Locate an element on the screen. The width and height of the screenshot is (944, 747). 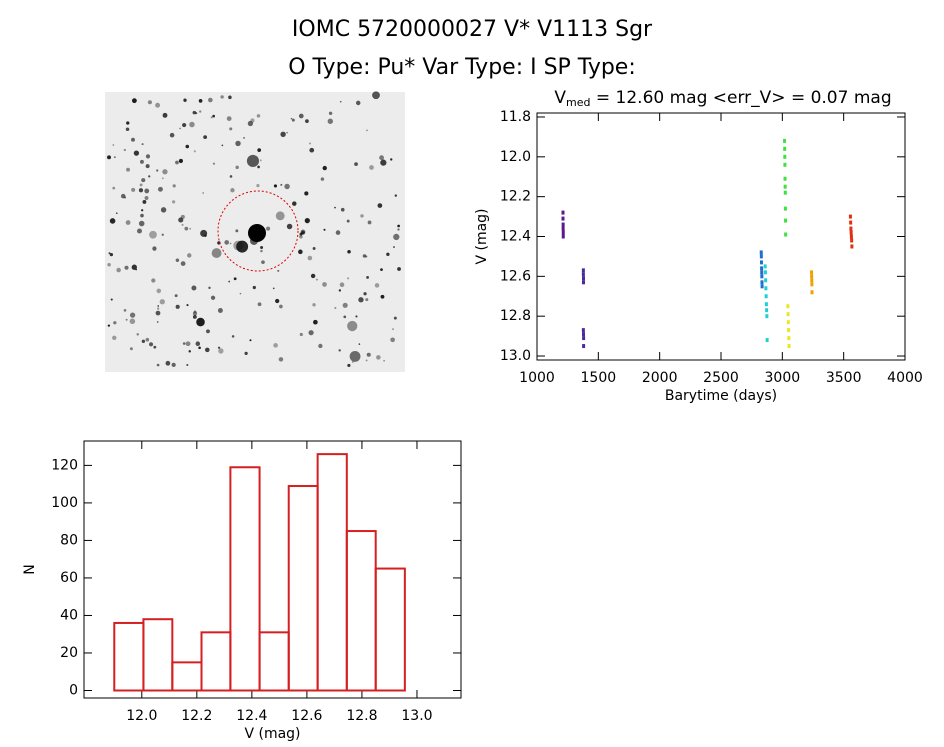
y-tick-label: 40 is located at coordinates (69, 615).